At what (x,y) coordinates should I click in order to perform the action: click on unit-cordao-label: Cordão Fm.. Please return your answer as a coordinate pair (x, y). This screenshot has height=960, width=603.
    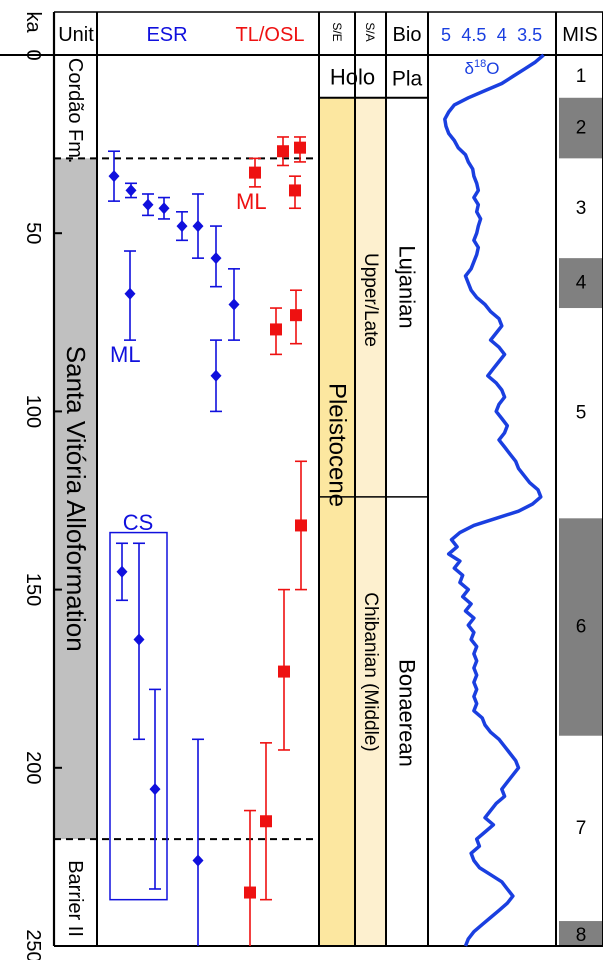
    Looking at the image, I should click on (75, 111).